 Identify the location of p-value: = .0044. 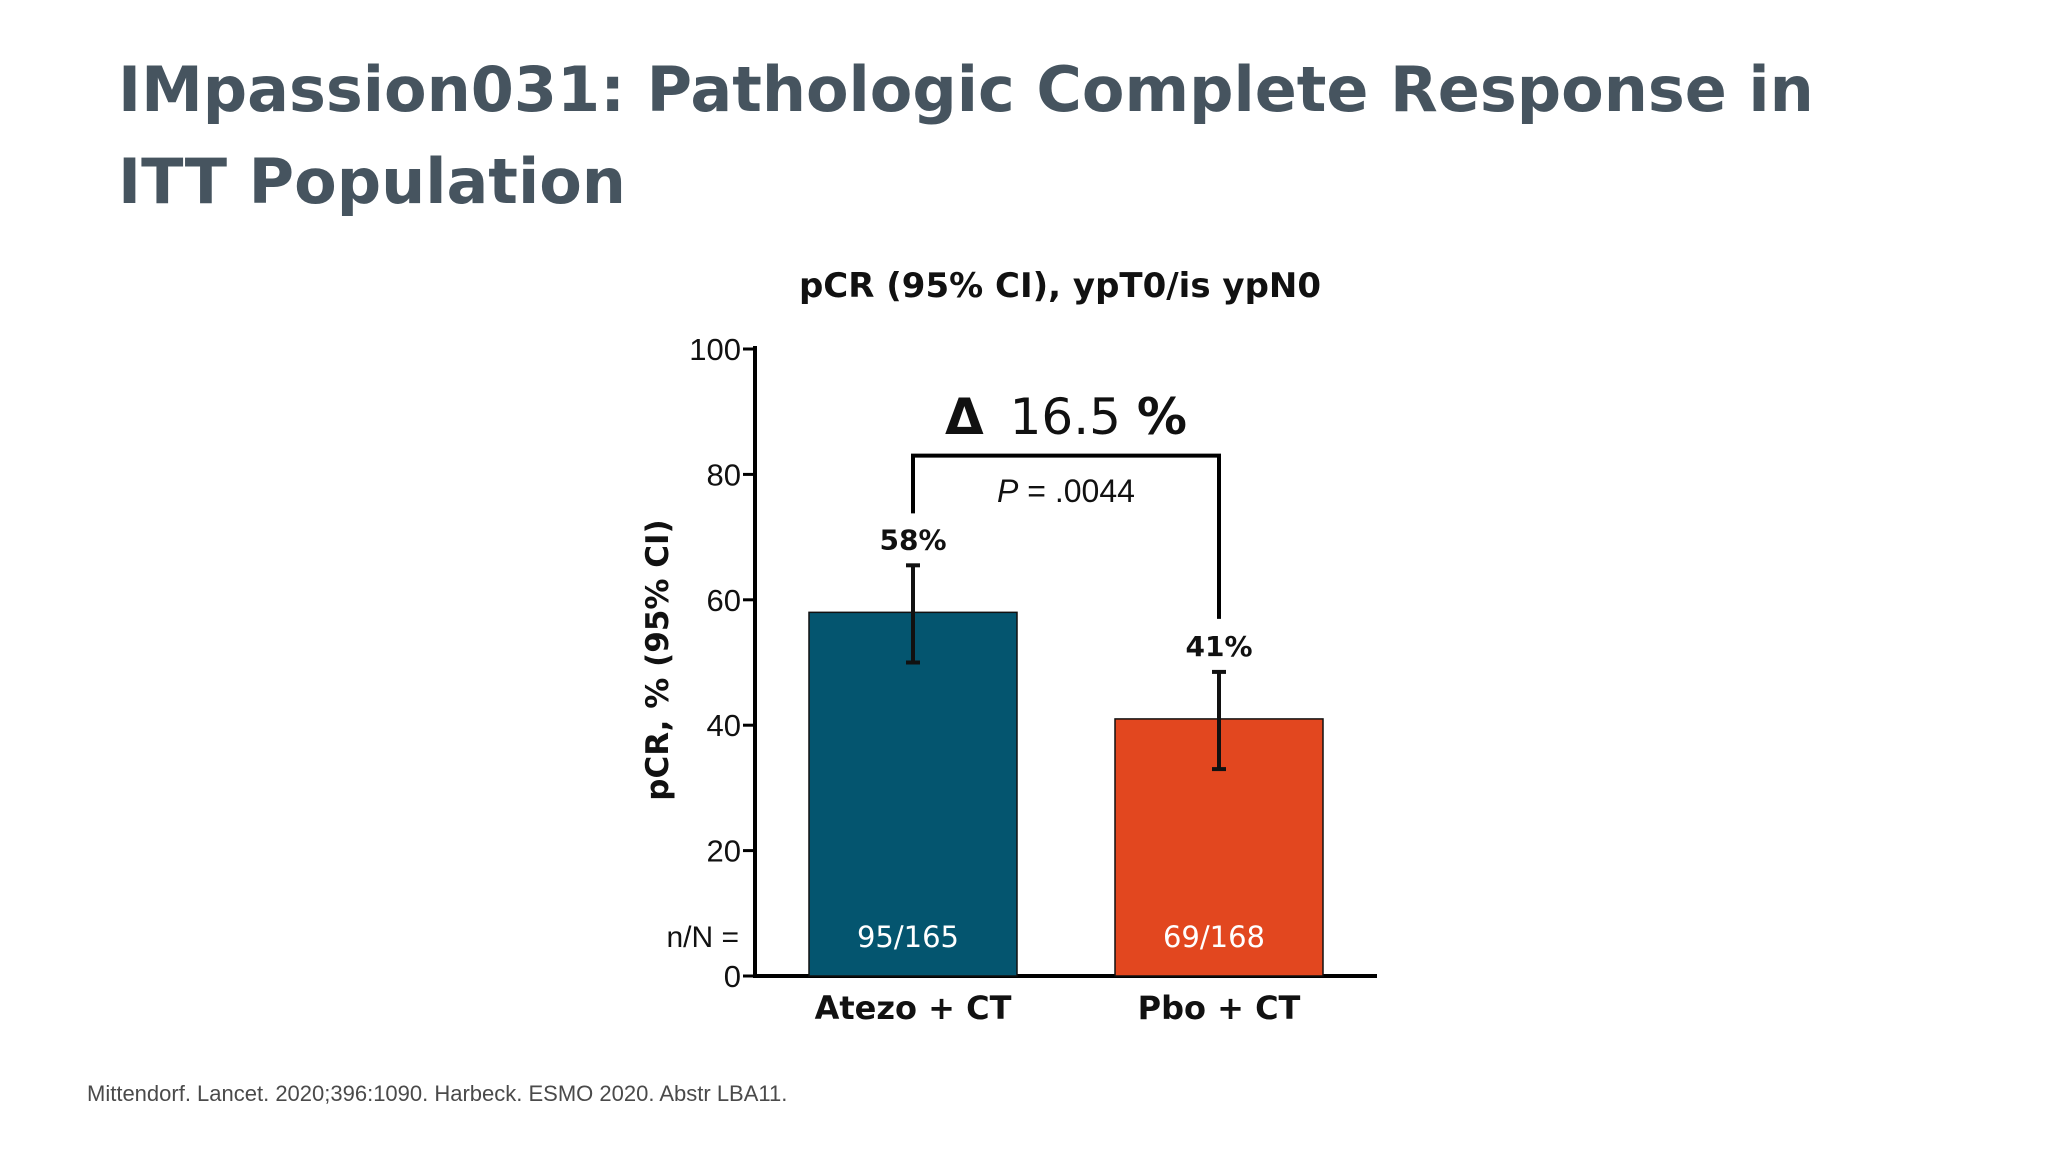
(1081, 491).